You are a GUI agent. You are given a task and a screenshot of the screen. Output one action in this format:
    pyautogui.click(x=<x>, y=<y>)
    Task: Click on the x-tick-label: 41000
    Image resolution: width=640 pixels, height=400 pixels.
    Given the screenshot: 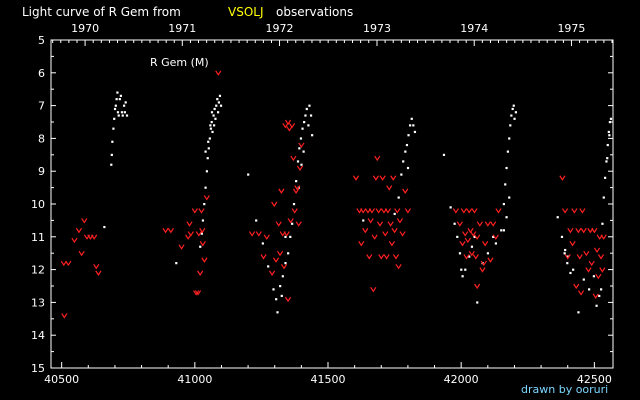 What is the action you would take?
    pyautogui.click(x=194, y=379)
    